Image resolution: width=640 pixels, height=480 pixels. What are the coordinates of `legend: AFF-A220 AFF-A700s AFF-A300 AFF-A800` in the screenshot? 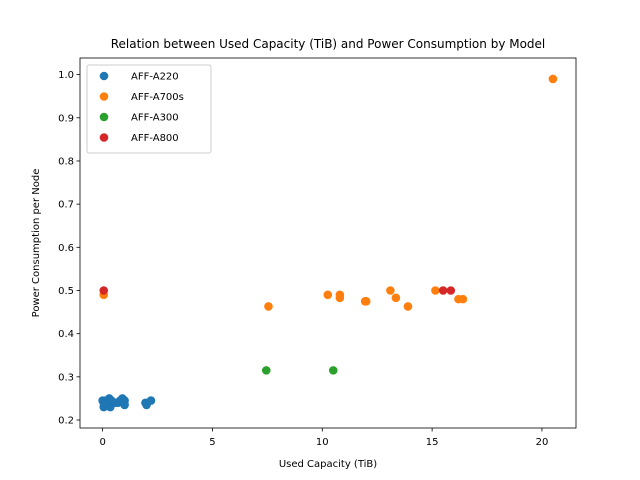 It's located at (149, 109).